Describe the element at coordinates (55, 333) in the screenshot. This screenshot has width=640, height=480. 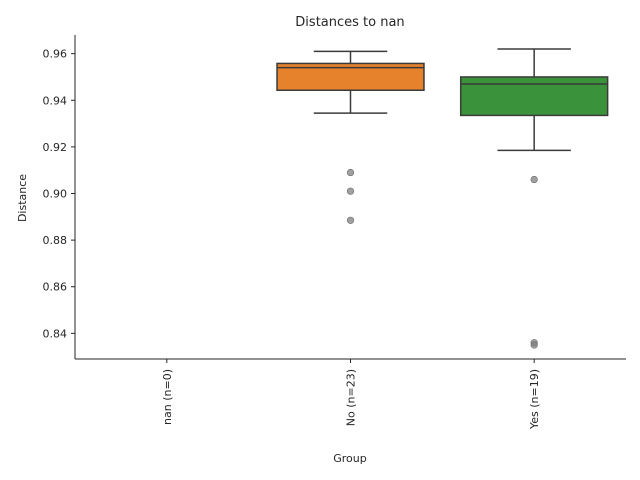
I see `y-tick-label: 0.84` at that location.